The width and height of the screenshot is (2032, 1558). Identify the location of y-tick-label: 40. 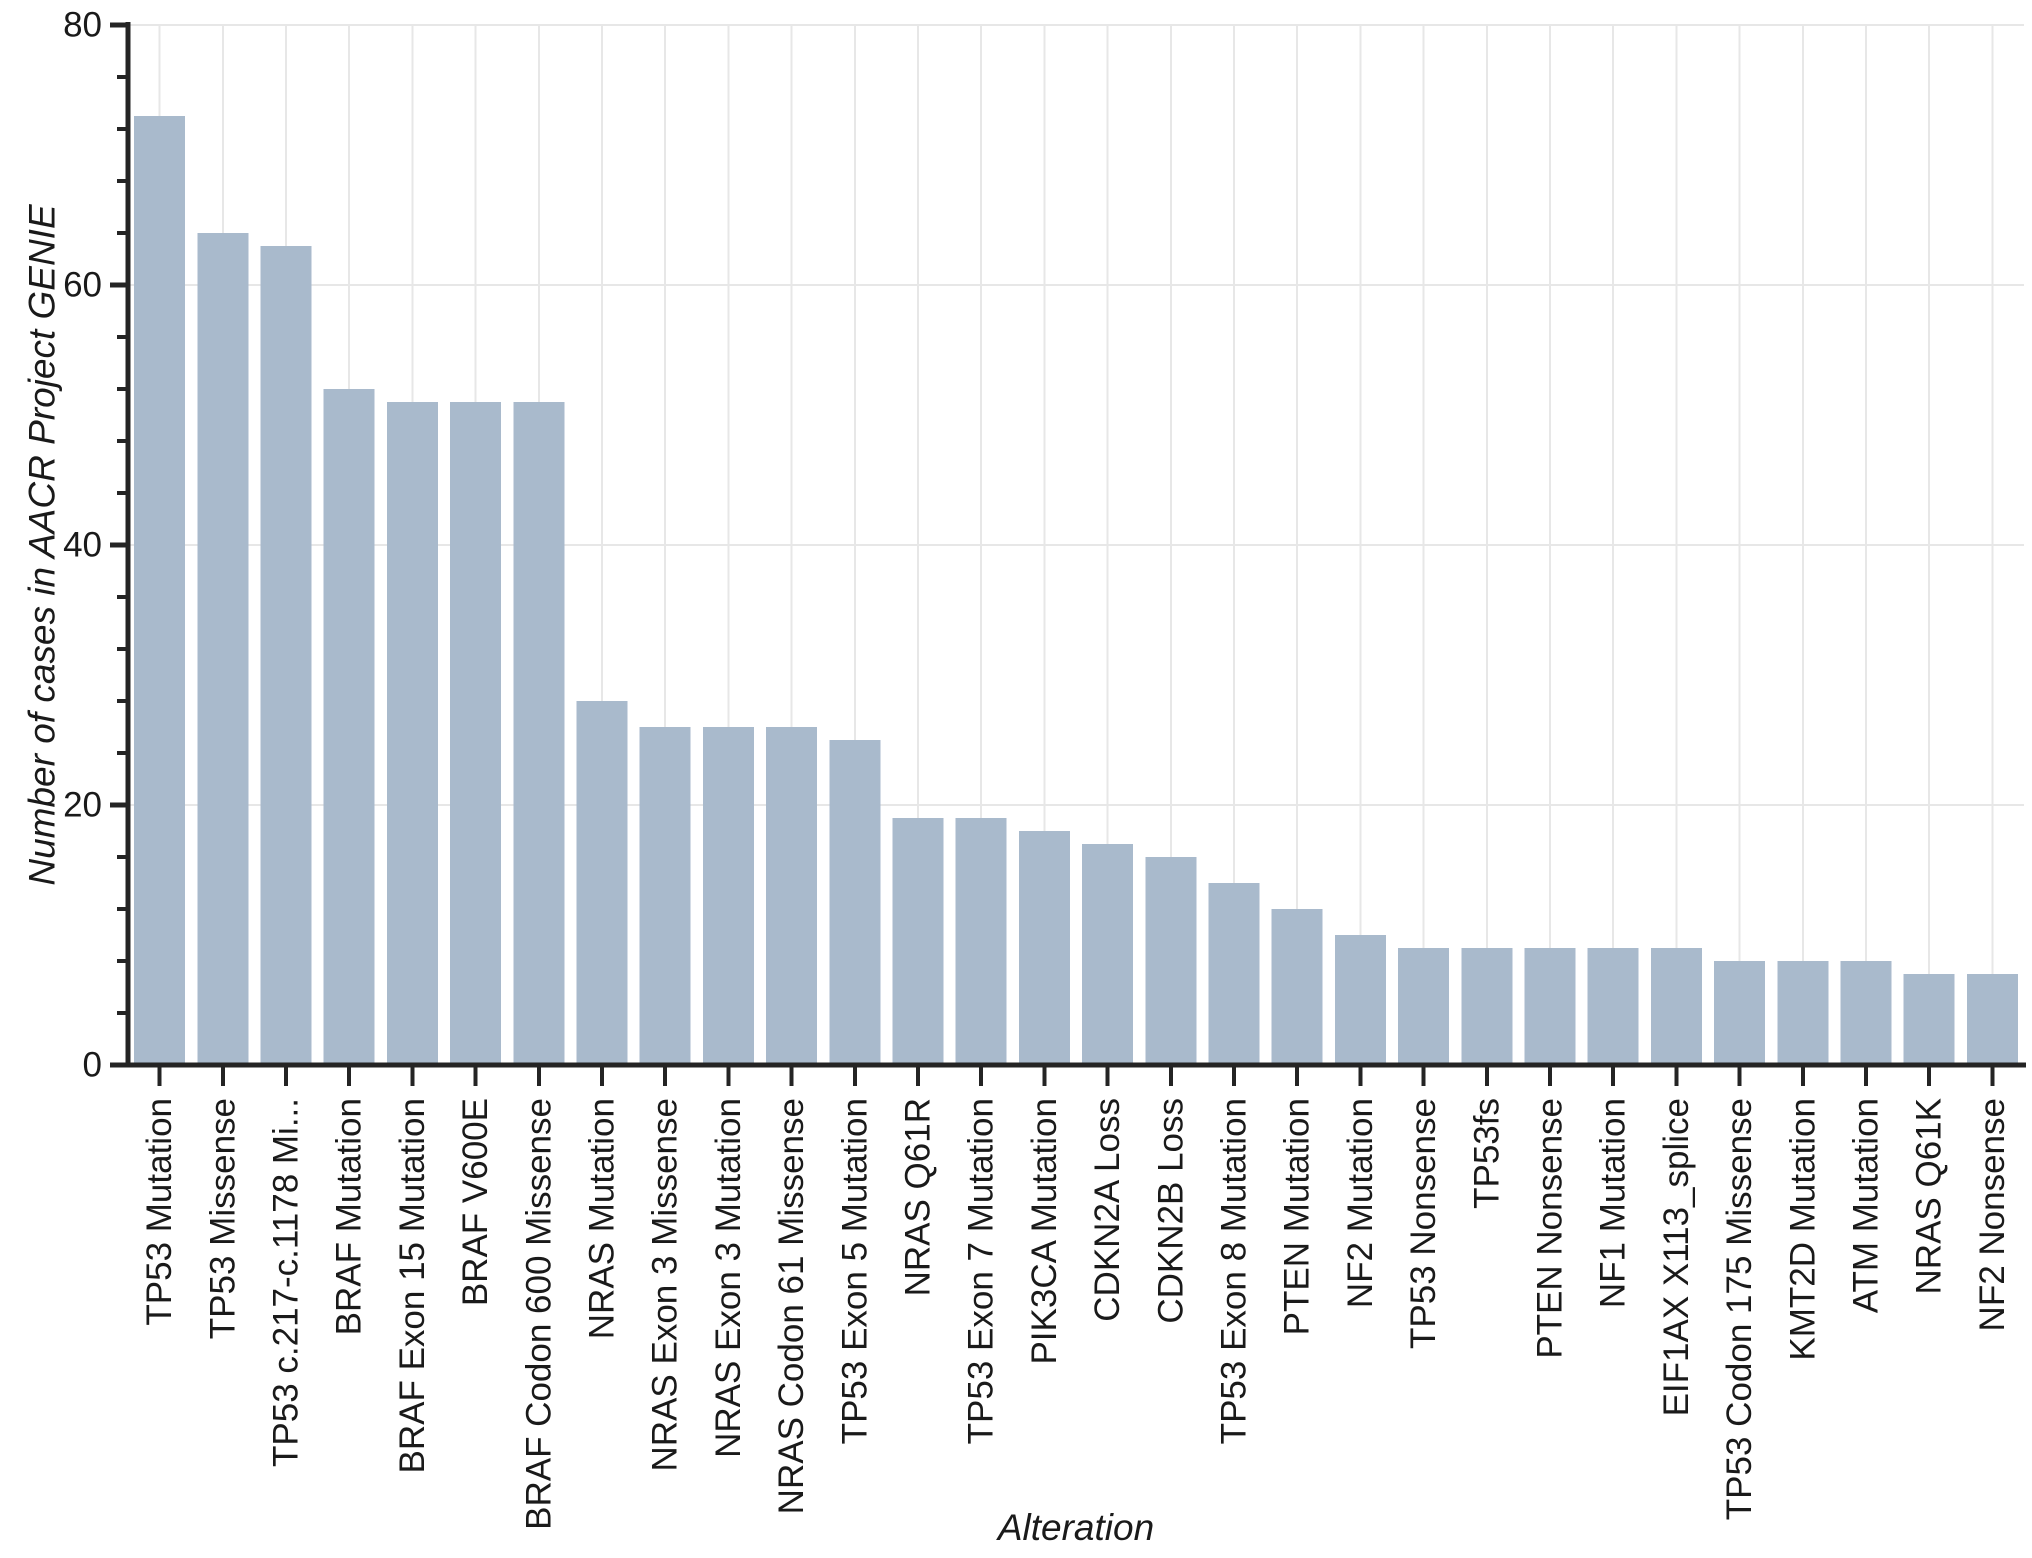
(82, 545).